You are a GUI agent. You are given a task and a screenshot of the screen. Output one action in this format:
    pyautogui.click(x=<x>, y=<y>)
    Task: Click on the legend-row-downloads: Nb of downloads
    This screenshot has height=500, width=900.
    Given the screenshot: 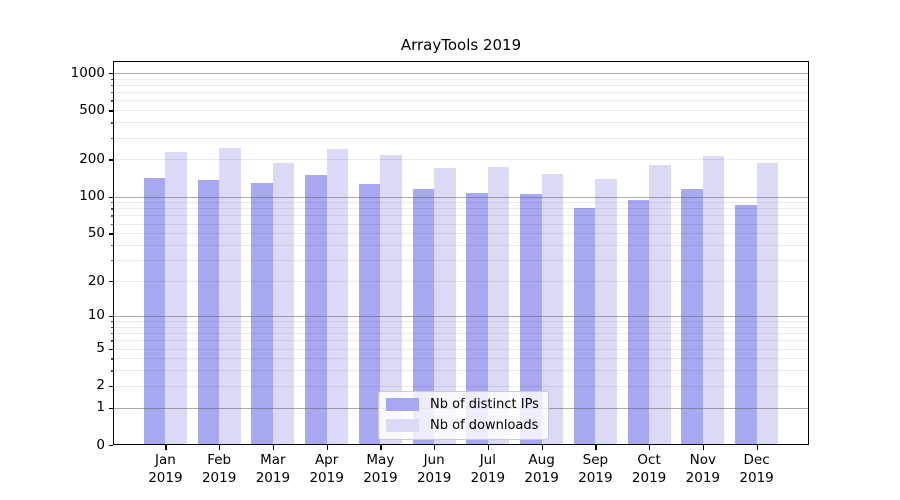 What is the action you would take?
    pyautogui.click(x=462, y=425)
    